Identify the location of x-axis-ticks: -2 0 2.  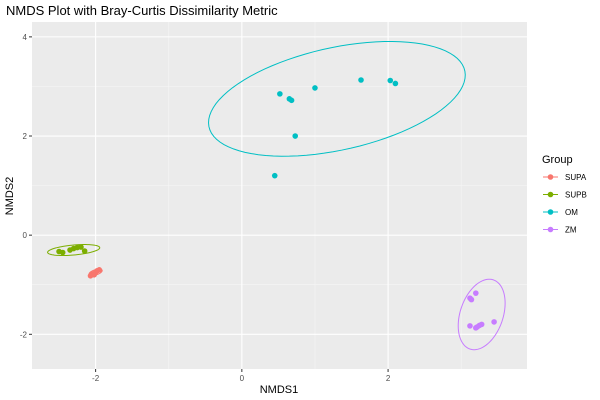
(241, 376).